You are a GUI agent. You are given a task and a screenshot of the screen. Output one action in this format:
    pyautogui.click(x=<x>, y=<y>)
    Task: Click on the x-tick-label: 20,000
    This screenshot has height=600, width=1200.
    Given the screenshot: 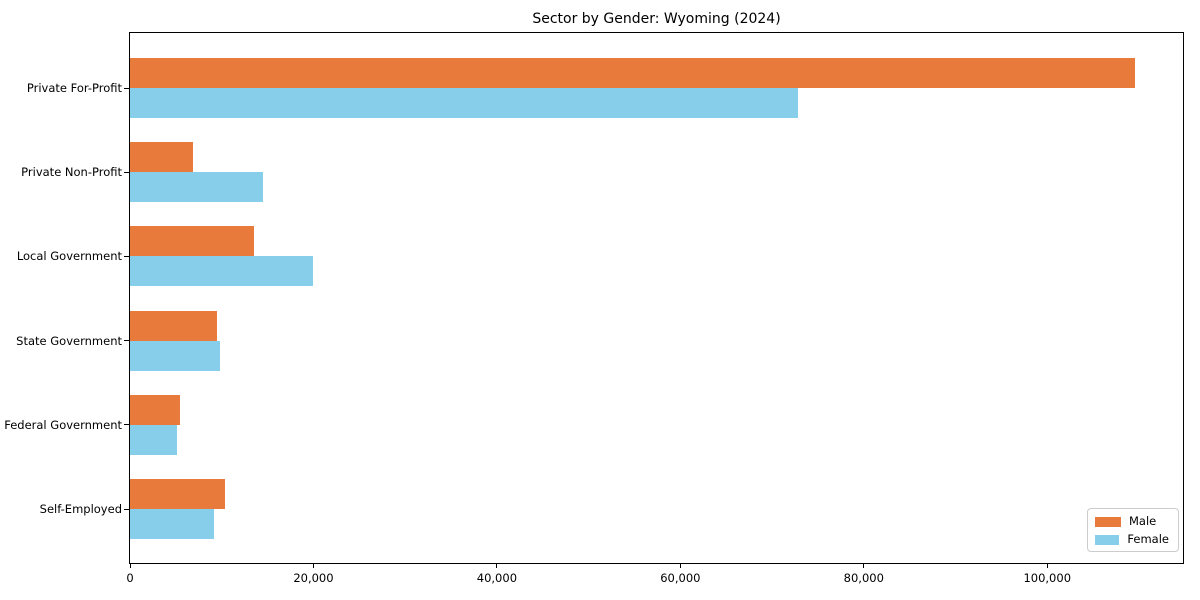 What is the action you would take?
    pyautogui.click(x=313, y=578)
    